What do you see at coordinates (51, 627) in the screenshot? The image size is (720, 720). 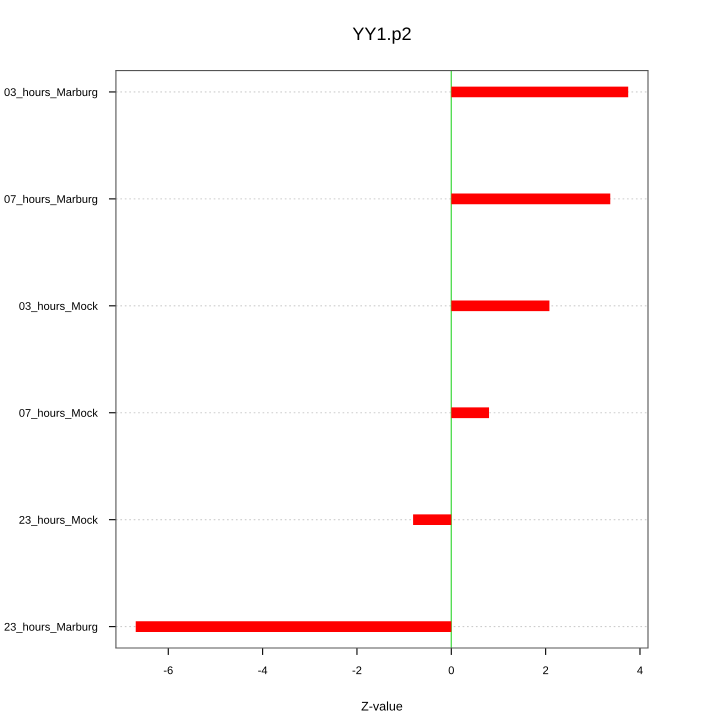 I see `y-tick-label: 23_hours_Marburg` at bounding box center [51, 627].